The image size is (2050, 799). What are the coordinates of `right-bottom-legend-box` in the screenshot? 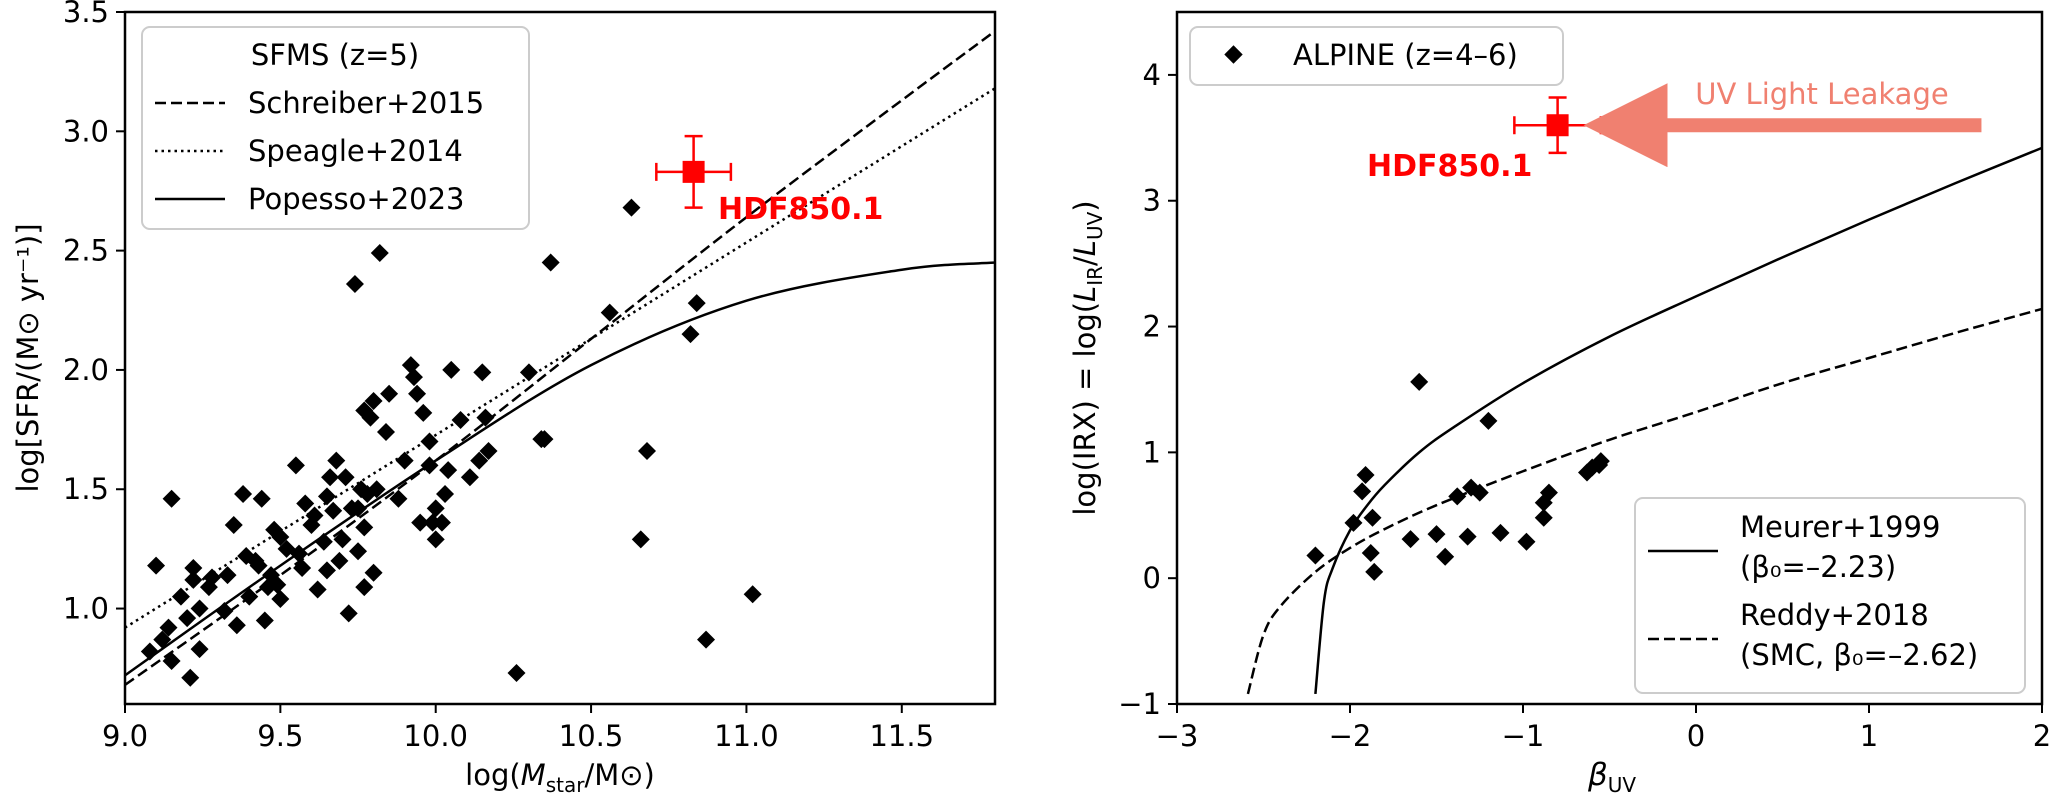 It's located at (1830, 595).